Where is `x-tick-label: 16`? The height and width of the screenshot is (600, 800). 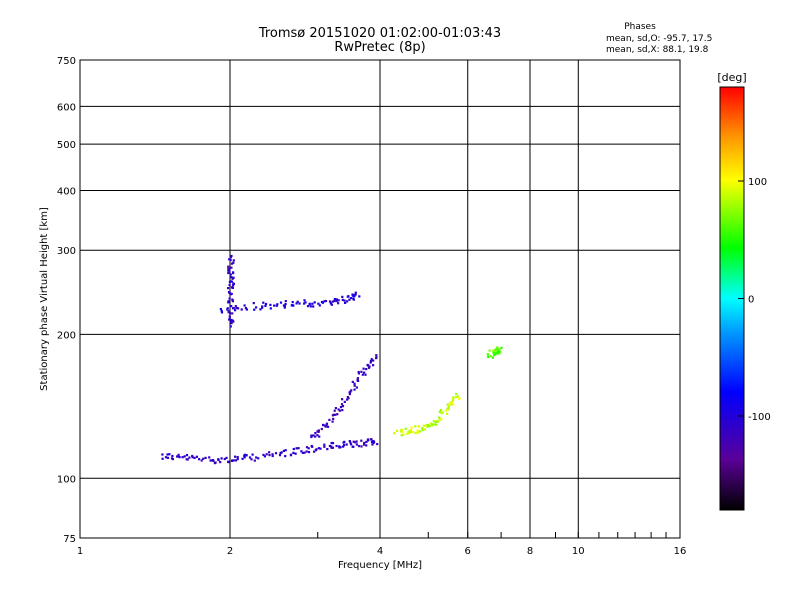 x-tick-label: 16 is located at coordinates (680, 551).